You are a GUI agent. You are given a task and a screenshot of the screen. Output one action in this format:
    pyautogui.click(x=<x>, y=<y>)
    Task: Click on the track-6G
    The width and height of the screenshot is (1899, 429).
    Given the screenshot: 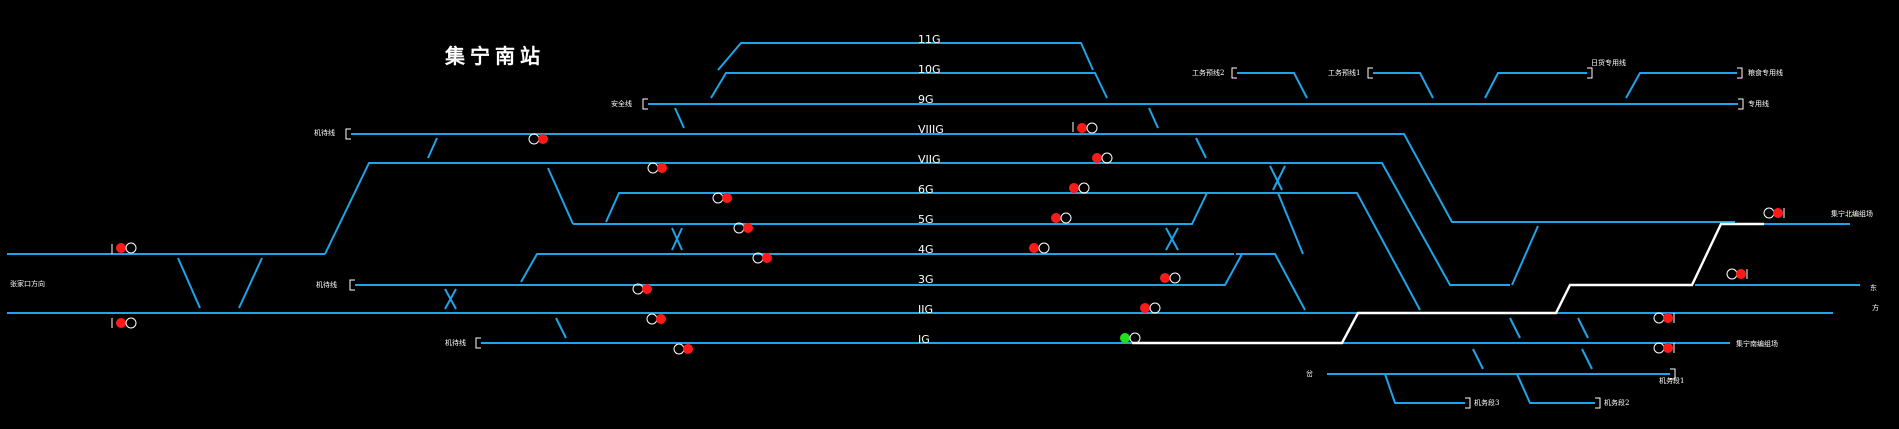 What is the action you would take?
    pyautogui.click(x=1013, y=251)
    